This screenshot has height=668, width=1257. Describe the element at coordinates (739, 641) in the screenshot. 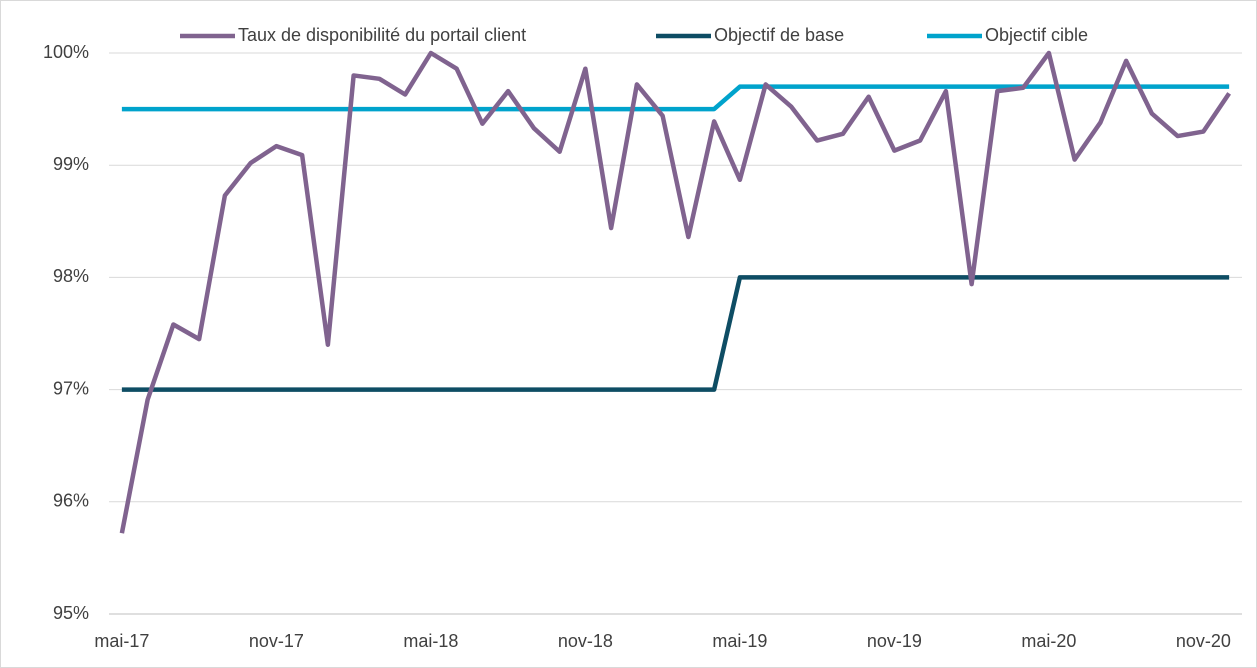

I see `x-tick-label: mai-19` at that location.